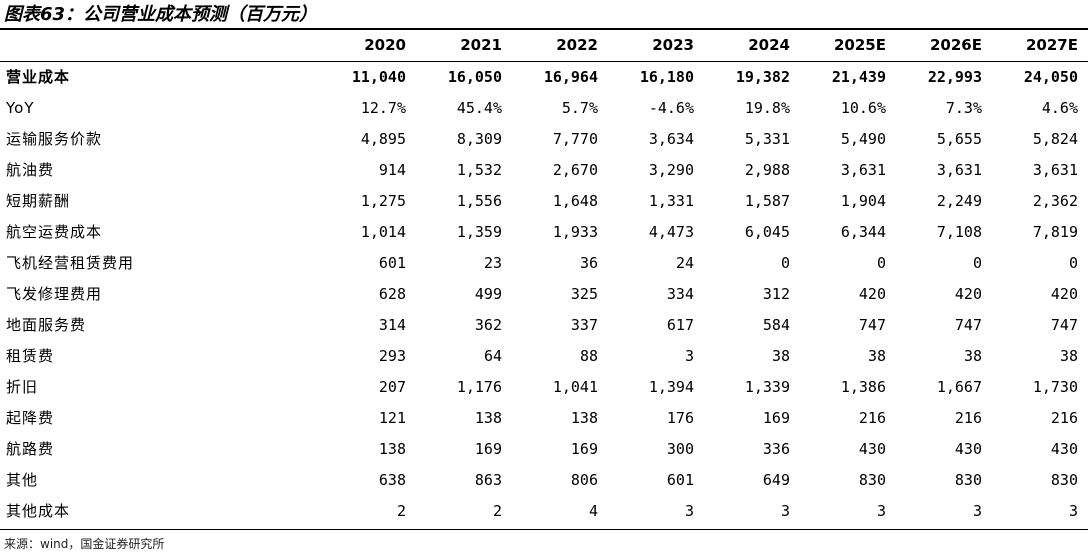 The width and height of the screenshot is (1088, 558). What do you see at coordinates (863, 232) in the screenshot?
I see `value-cell: 6,344` at bounding box center [863, 232].